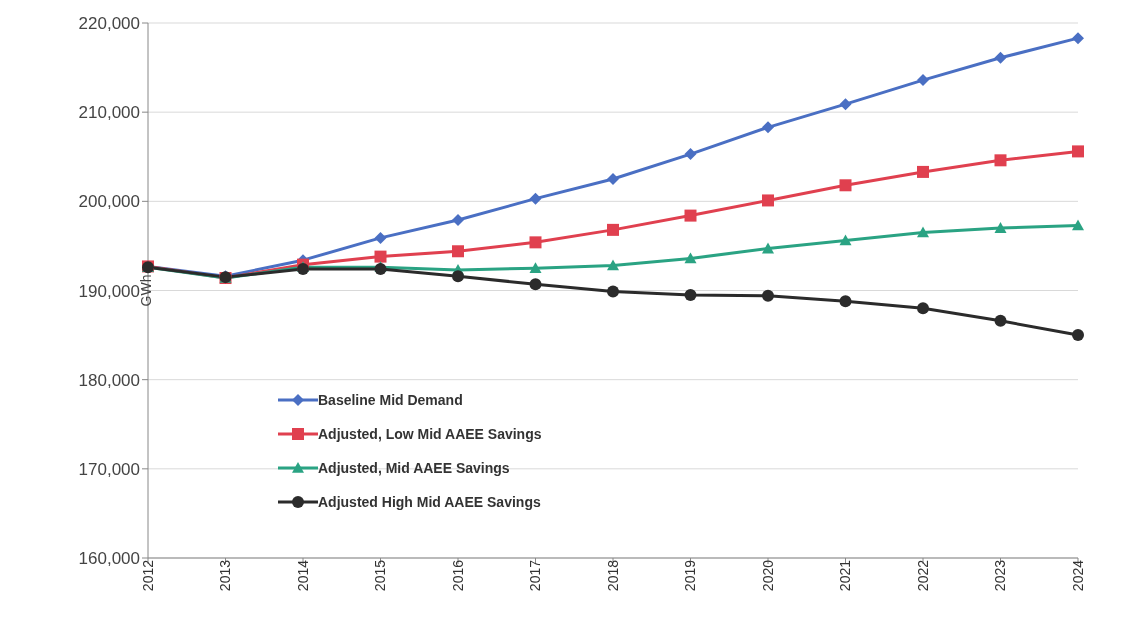 The width and height of the screenshot is (1122, 643). Describe the element at coordinates (1077, 575) in the screenshot. I see `x-tick-label: 2024` at that location.